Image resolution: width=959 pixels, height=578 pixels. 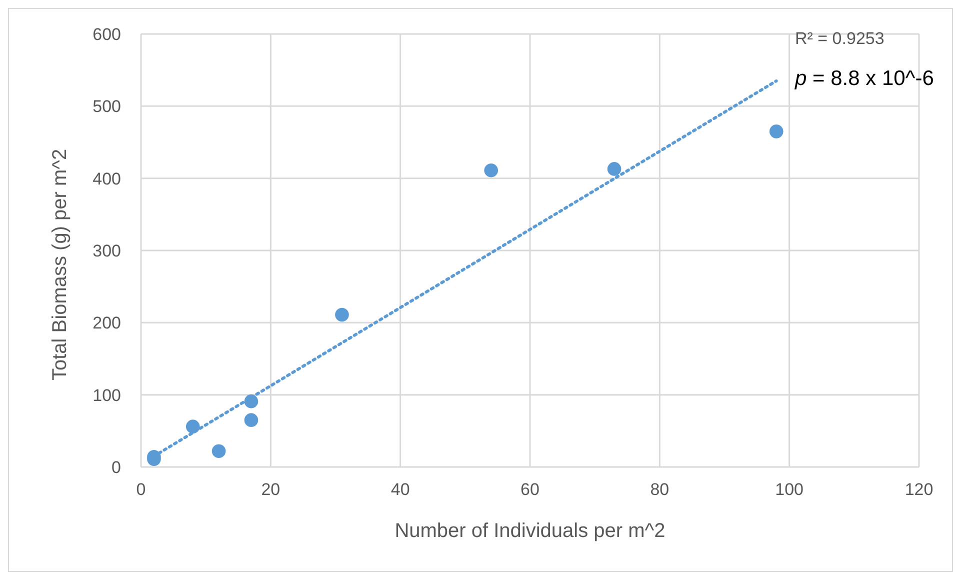 What do you see at coordinates (116, 468) in the screenshot?
I see `y-tick-label: 0` at bounding box center [116, 468].